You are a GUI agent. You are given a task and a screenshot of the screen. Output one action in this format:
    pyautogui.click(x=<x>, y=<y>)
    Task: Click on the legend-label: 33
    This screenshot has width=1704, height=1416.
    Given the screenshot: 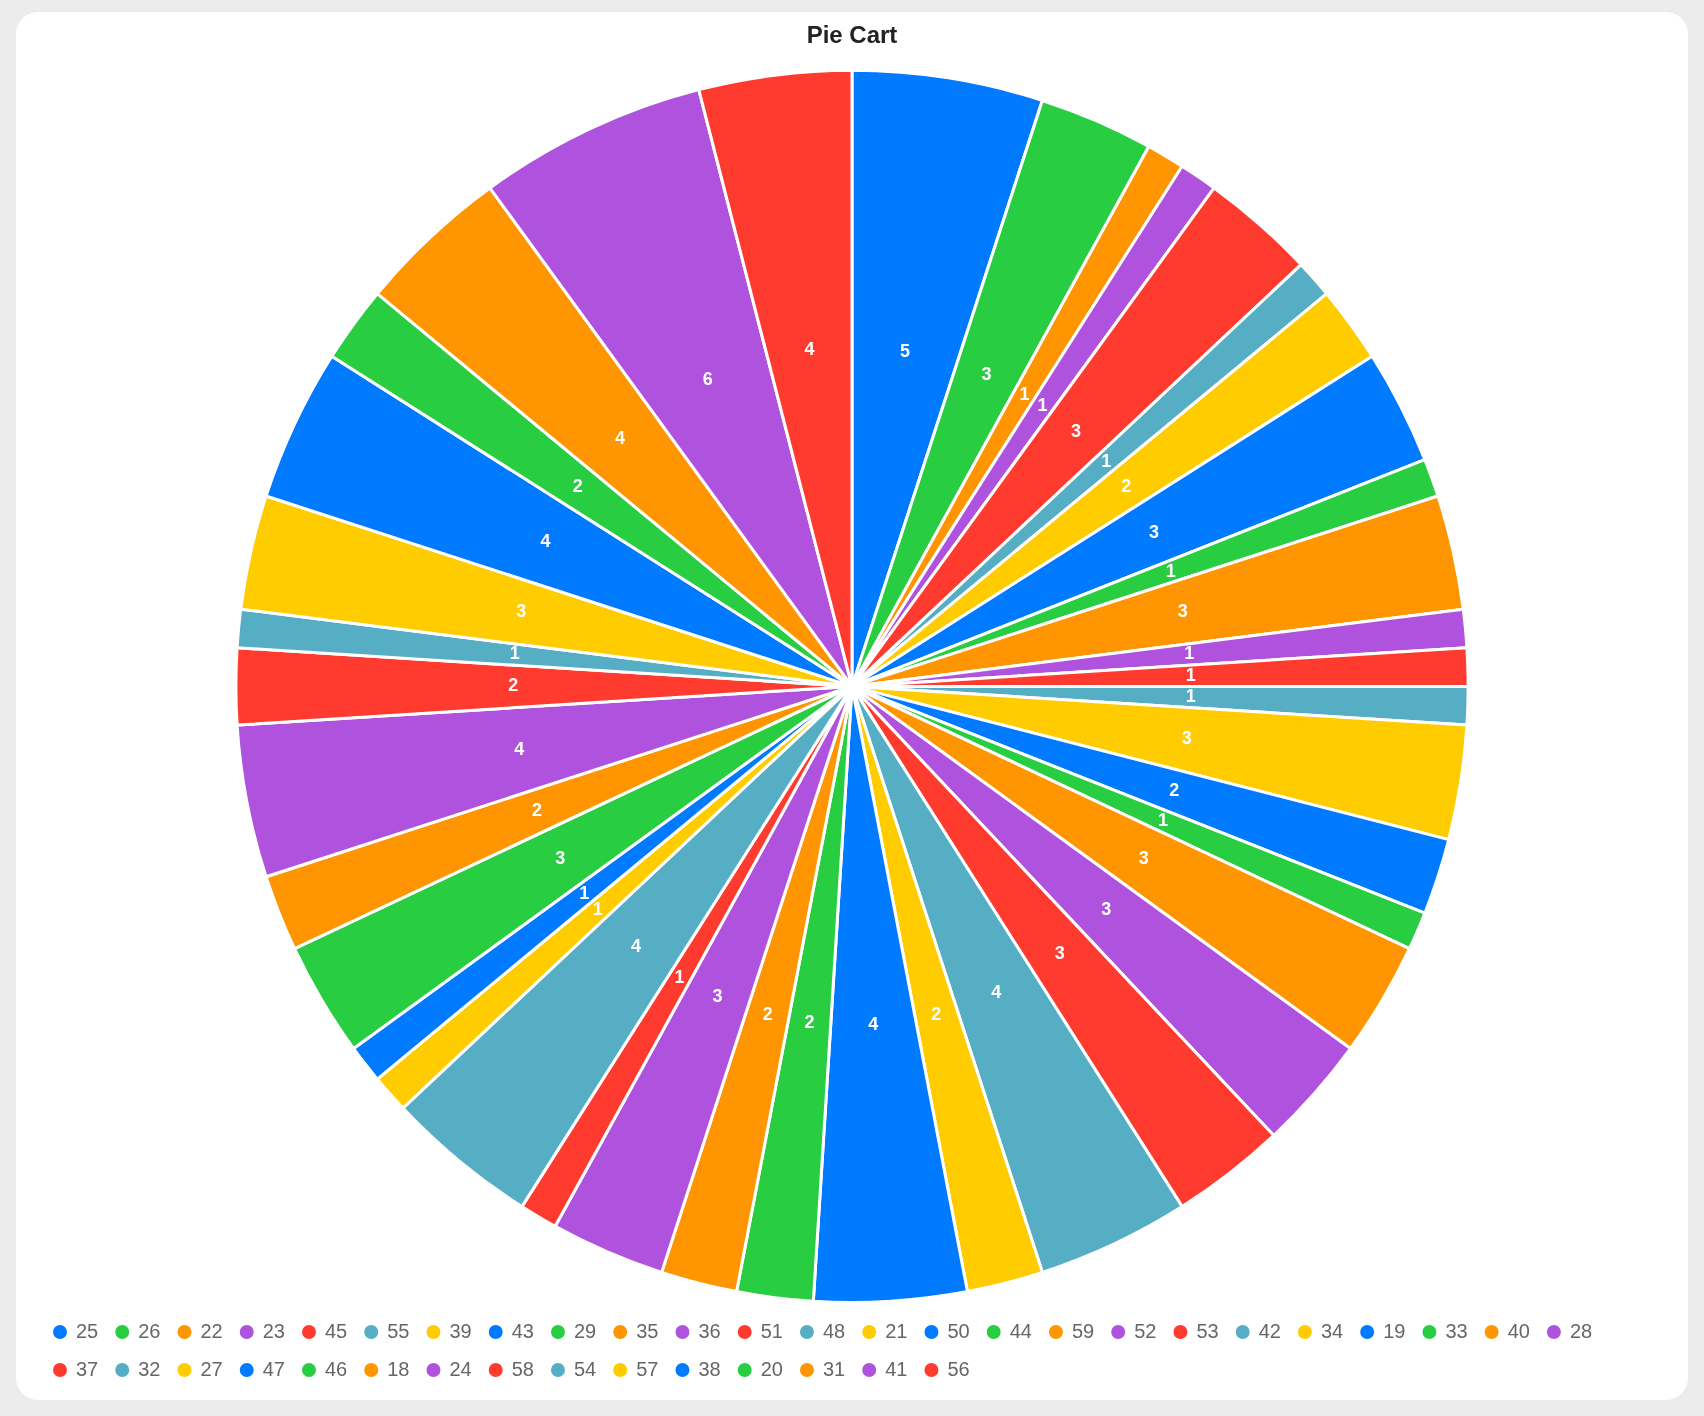 What is the action you would take?
    pyautogui.click(x=1456, y=1330)
    